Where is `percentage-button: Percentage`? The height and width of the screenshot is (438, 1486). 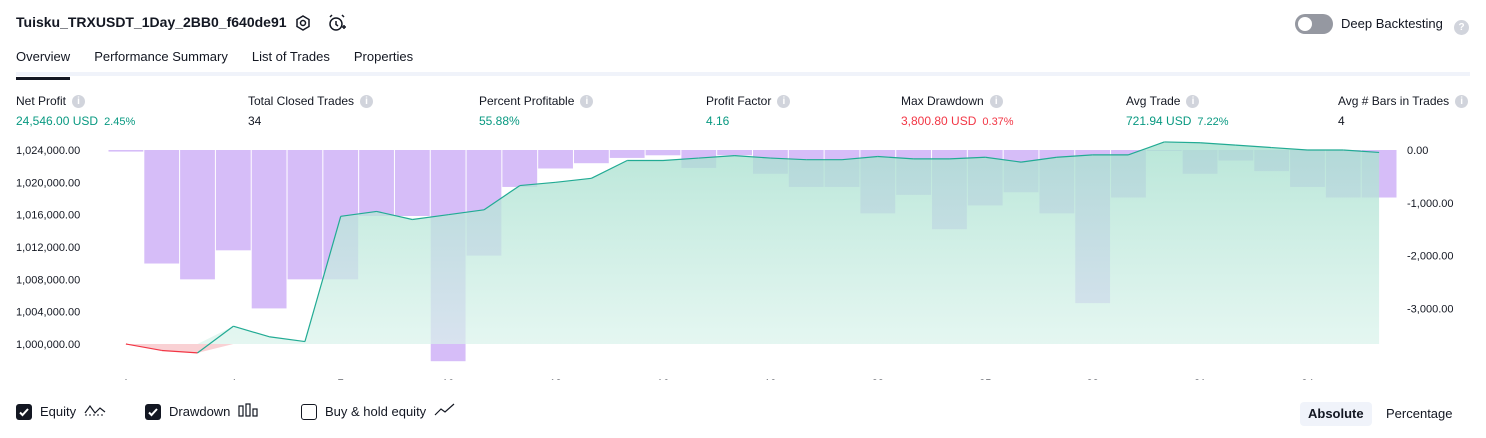 percentage-button: Percentage is located at coordinates (1419, 413).